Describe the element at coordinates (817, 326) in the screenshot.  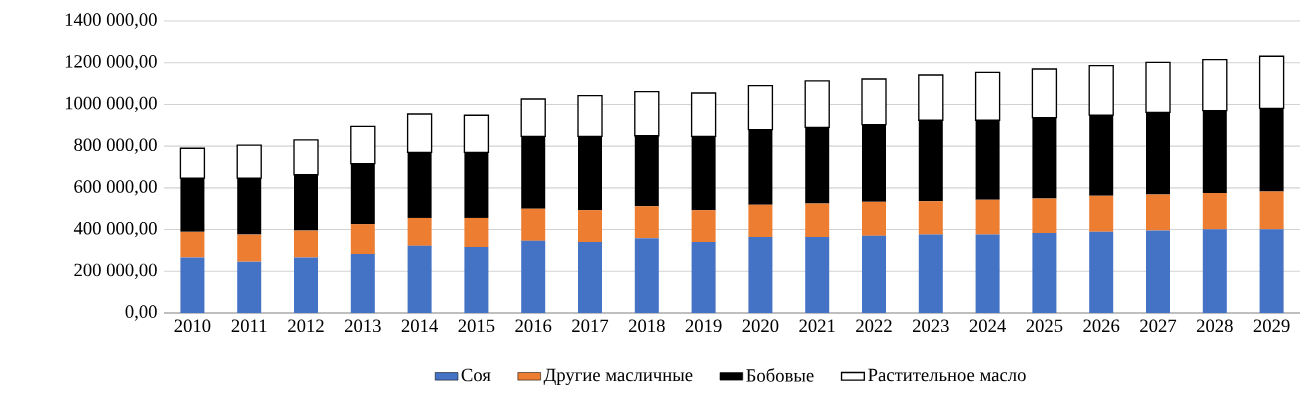
I see `x-tick-label: 2021` at that location.